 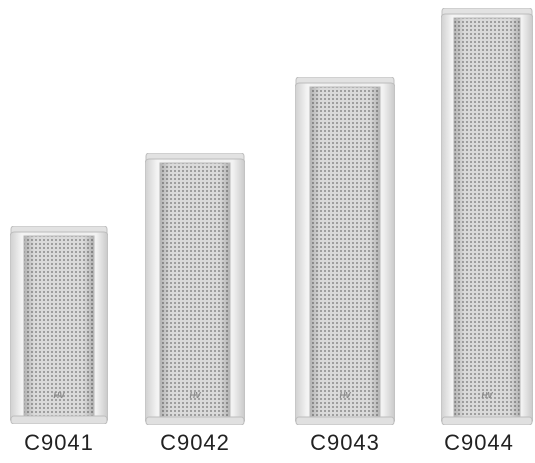 I want to click on speaker-c9043: HV, so click(x=345, y=251).